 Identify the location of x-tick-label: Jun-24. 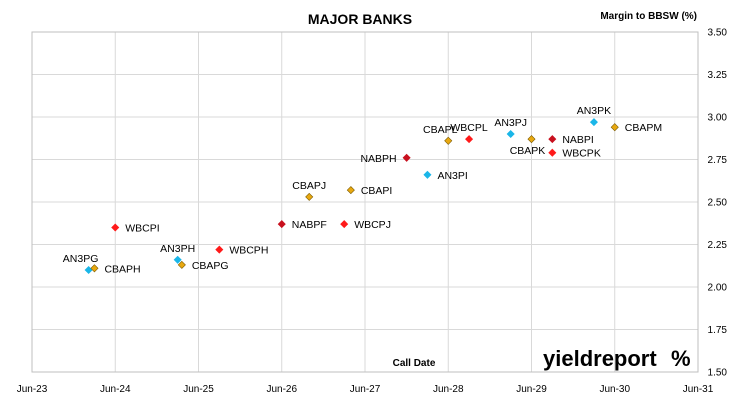
(115, 389).